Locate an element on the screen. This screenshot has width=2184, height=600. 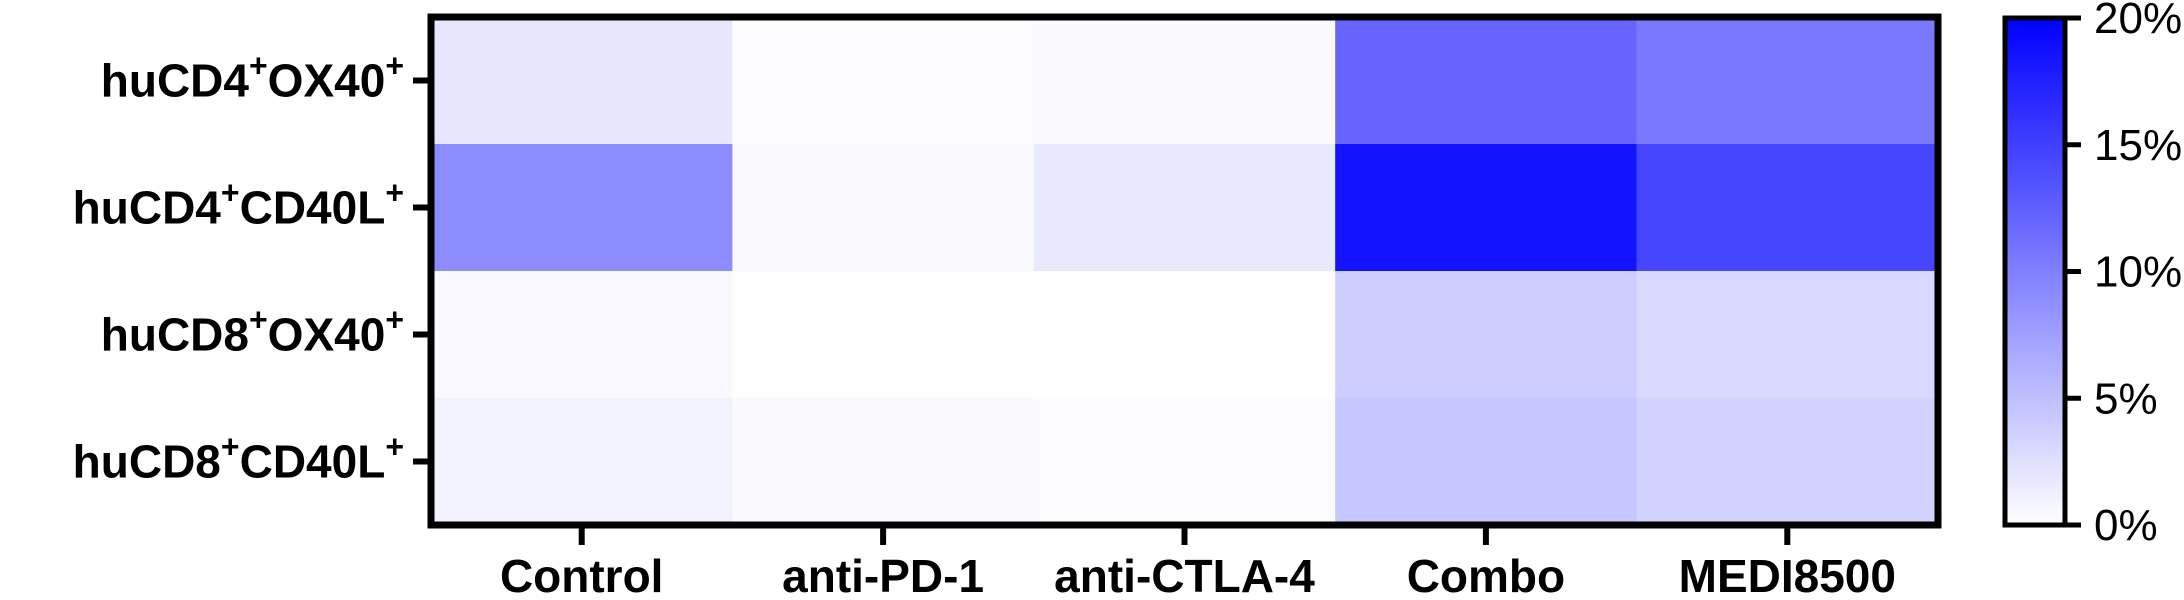
row-label: huCD4+CD40L+ is located at coordinates (238, 204).